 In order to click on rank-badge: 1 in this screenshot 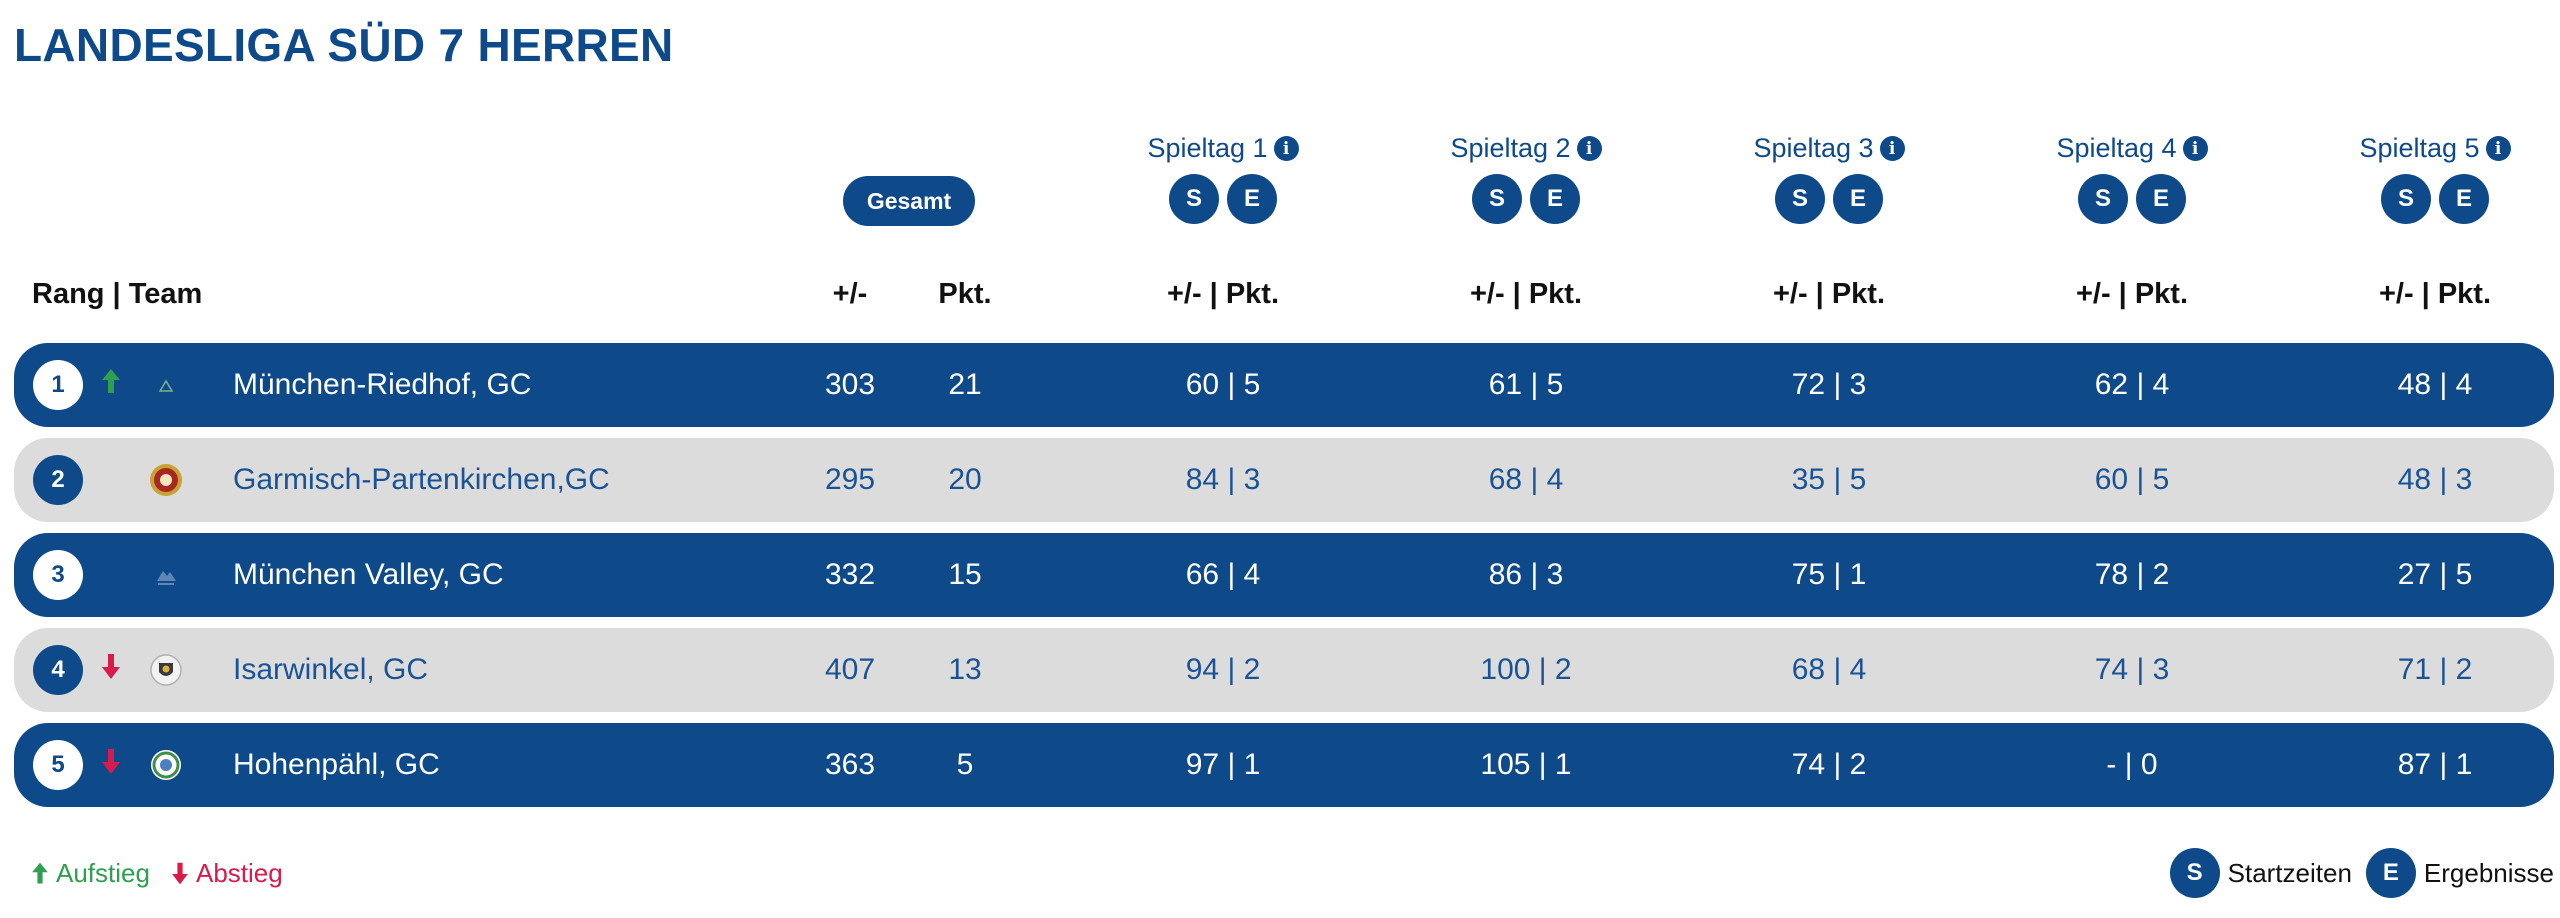, I will do `click(58, 385)`.